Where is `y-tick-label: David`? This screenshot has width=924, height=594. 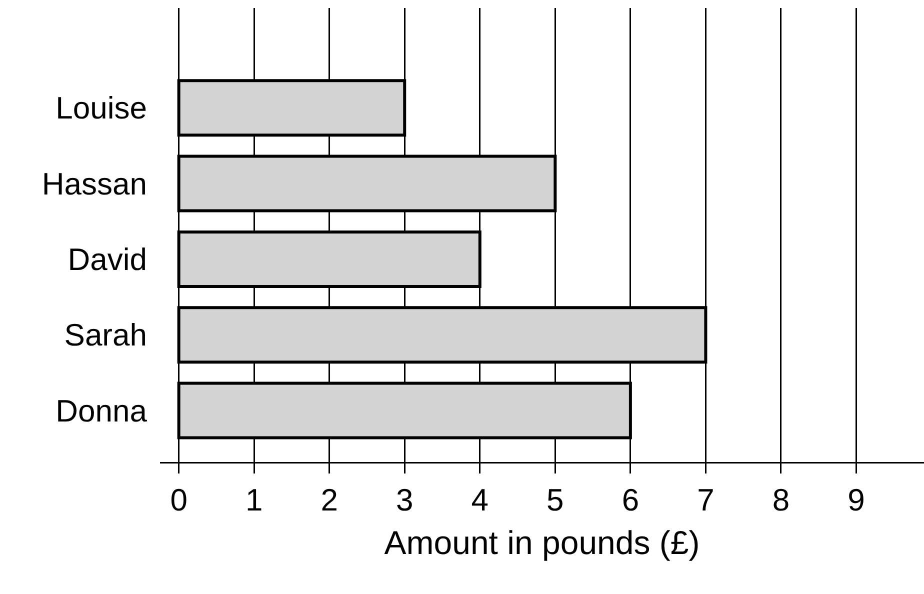
y-tick-label: David is located at coordinates (107, 260).